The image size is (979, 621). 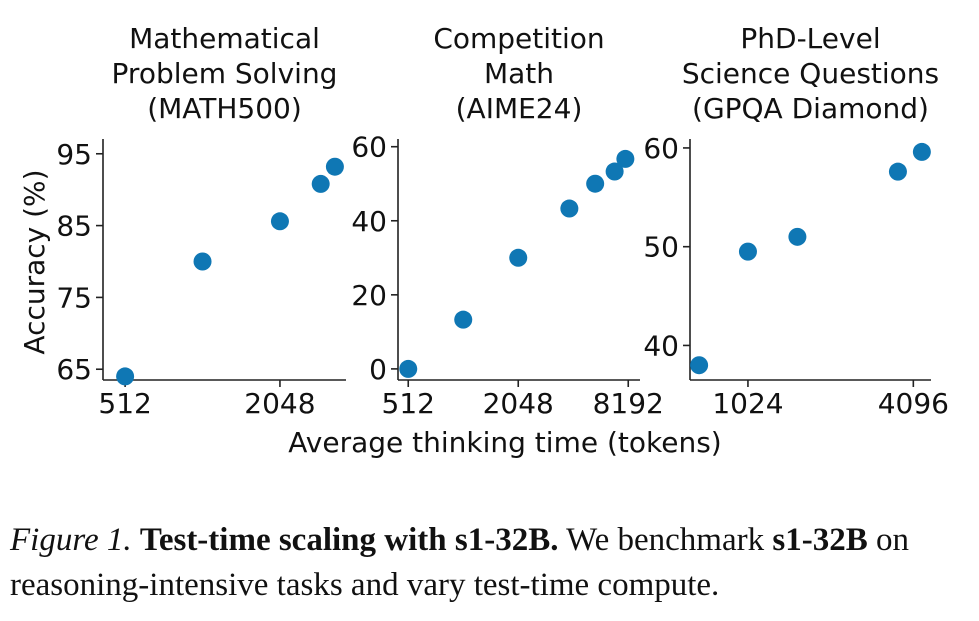 What do you see at coordinates (747, 403) in the screenshot?
I see `panel-3-x-tick-label: 1024` at bounding box center [747, 403].